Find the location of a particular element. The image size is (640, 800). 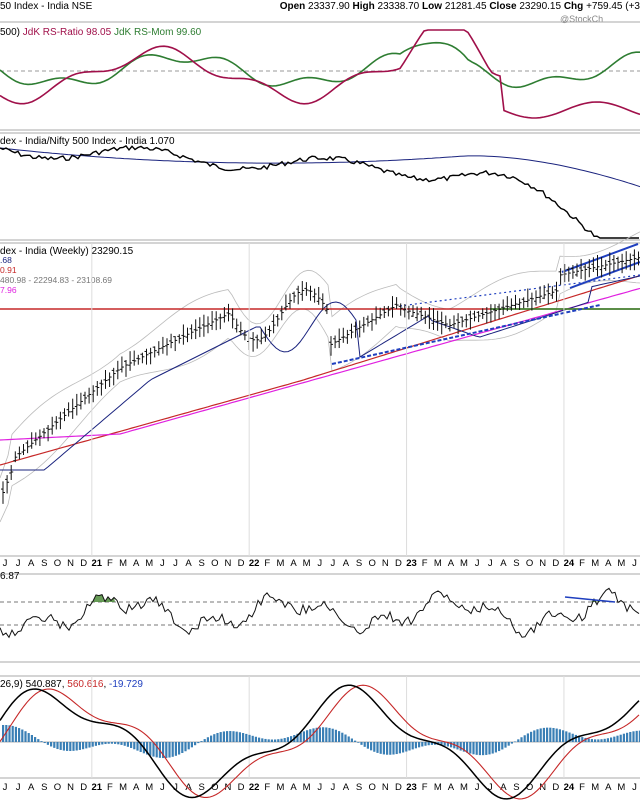

time-axis-label: 22 is located at coordinates (254, 787).